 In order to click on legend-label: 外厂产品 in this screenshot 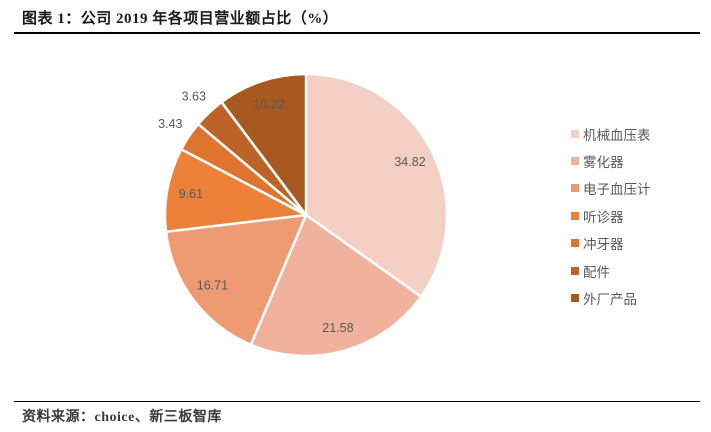, I will do `click(610, 300)`.